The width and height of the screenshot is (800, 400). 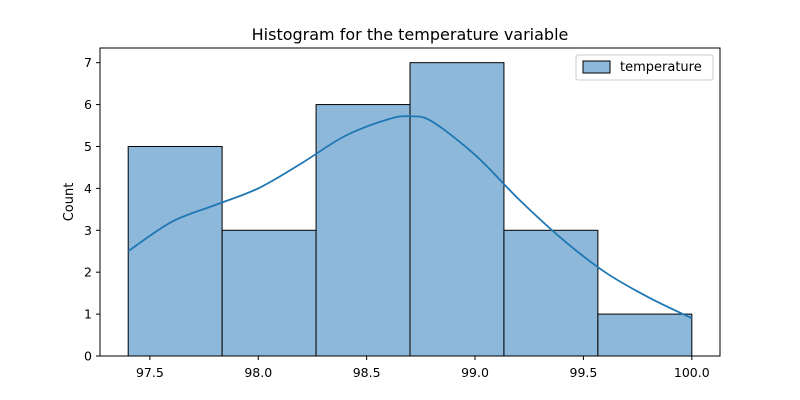 What do you see at coordinates (88, 230) in the screenshot?
I see `y-tick-label: 3` at bounding box center [88, 230].